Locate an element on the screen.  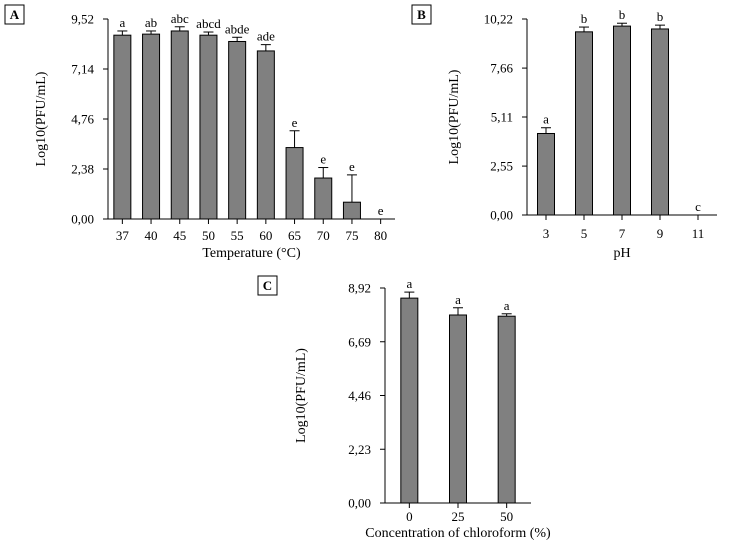
y-tick-label: 4,46 is located at coordinates (359, 395).